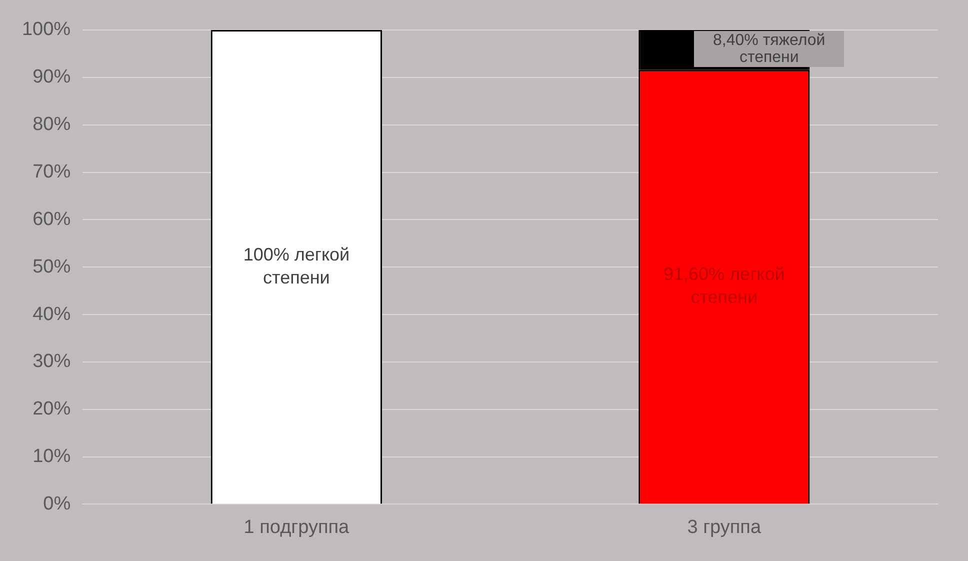 The height and width of the screenshot is (561, 968). I want to click on y-tick-label: 10%, so click(51, 457).